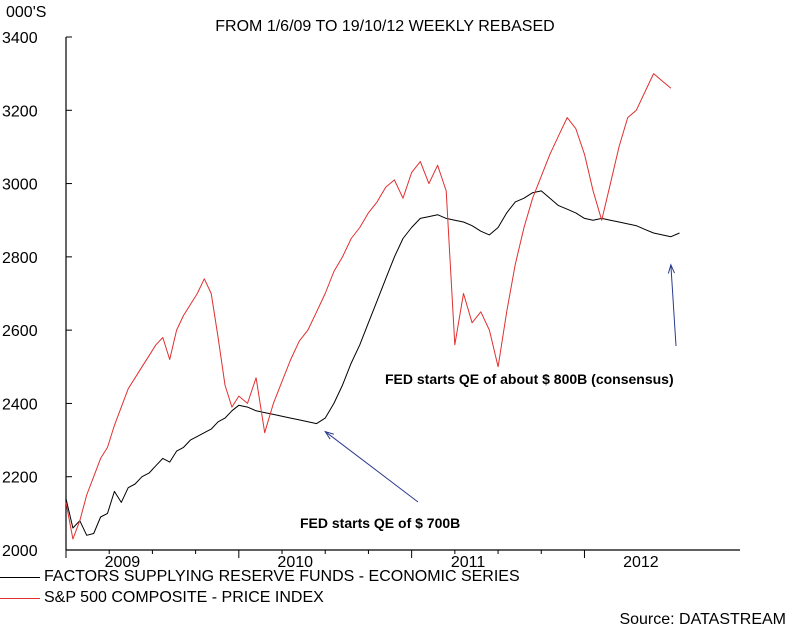 This screenshot has width=800, height=630. I want to click on y-tick-label: 2800, so click(20, 258).